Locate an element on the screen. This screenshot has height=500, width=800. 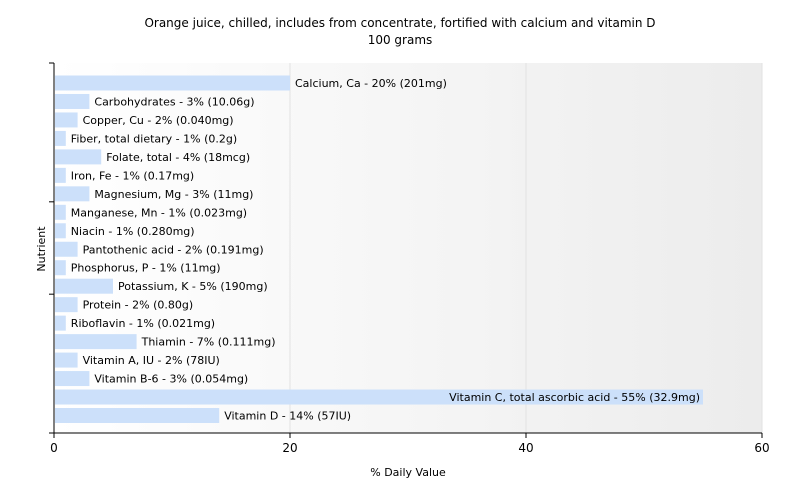
bar-label: Vitamin B-6 - 3% (0.054mg) is located at coordinates (171, 379).